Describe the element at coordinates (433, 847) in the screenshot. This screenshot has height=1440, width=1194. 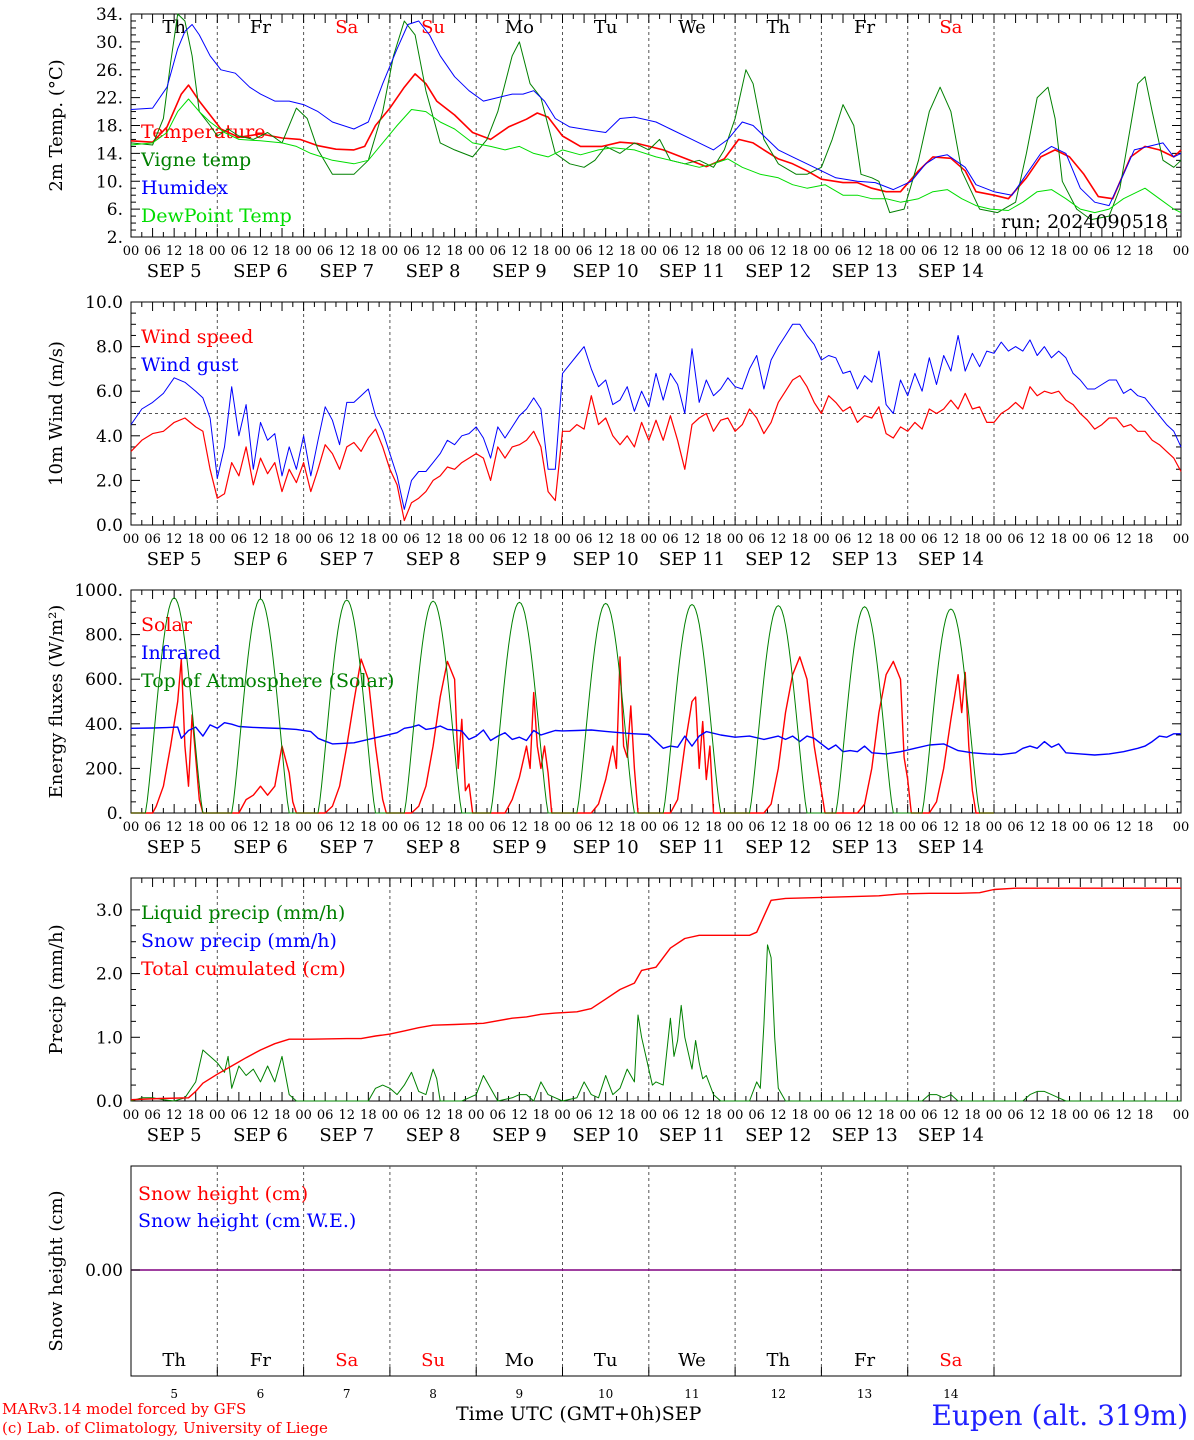
I see `date-label: SEP 8` at that location.